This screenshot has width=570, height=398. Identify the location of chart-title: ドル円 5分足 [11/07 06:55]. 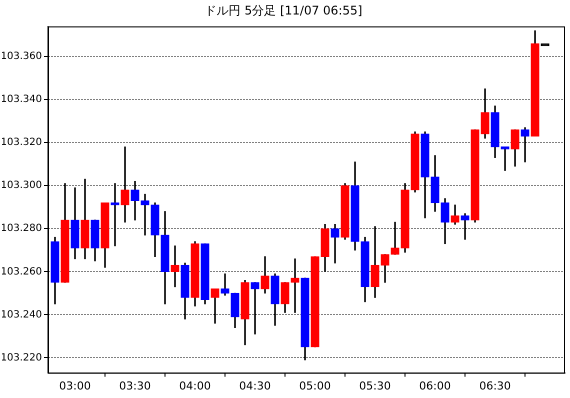
(283, 10).